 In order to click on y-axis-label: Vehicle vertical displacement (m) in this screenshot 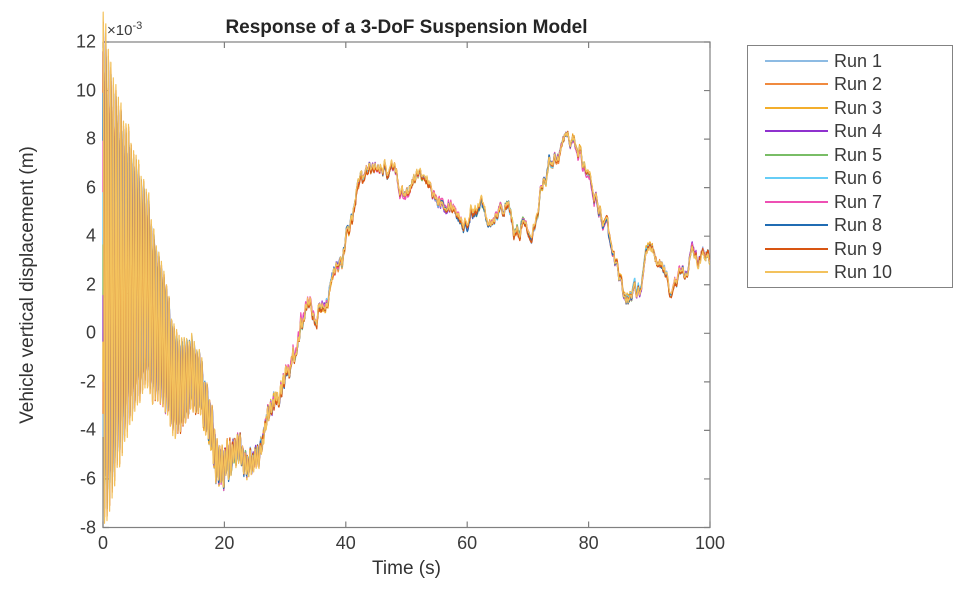, I will do `click(27, 285)`.